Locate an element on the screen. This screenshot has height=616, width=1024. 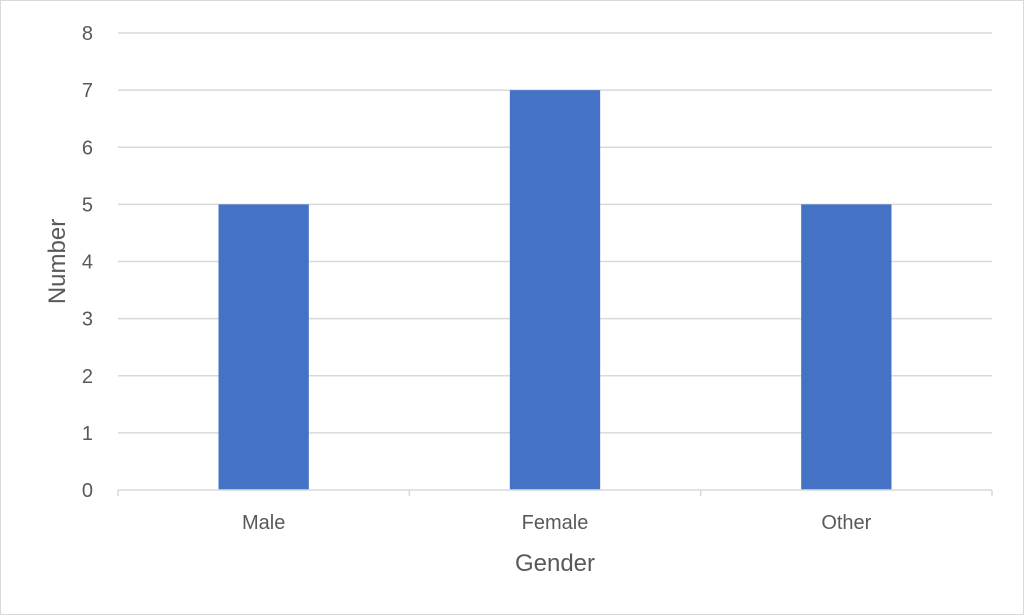
bar-female is located at coordinates (555, 290).